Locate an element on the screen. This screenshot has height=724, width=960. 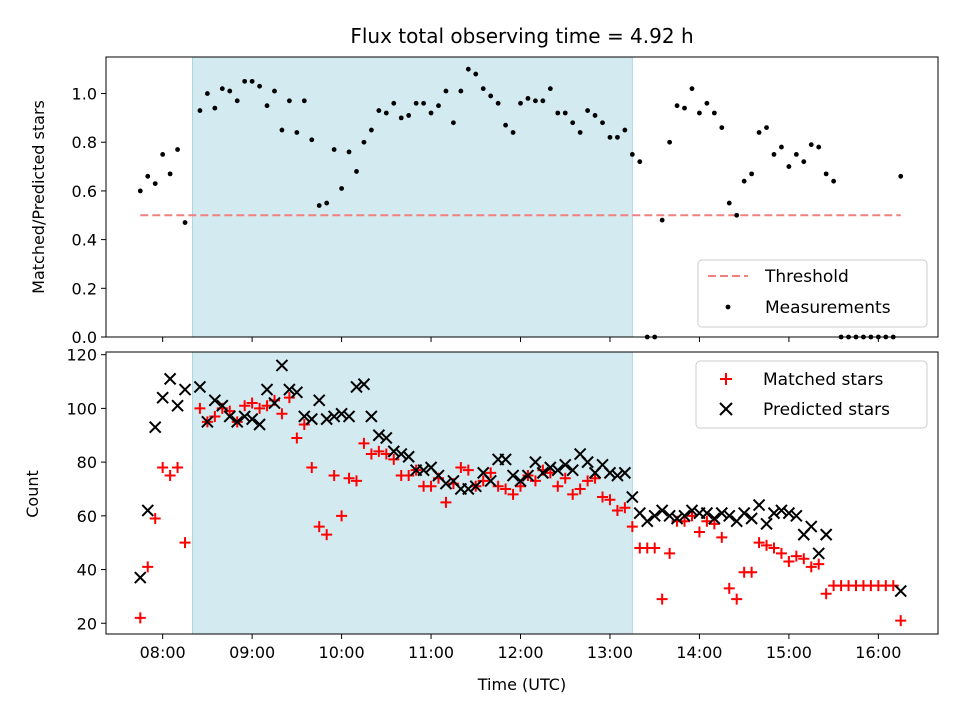
chart-title: Flux total observing time = 4.92 h is located at coordinates (521, 36).